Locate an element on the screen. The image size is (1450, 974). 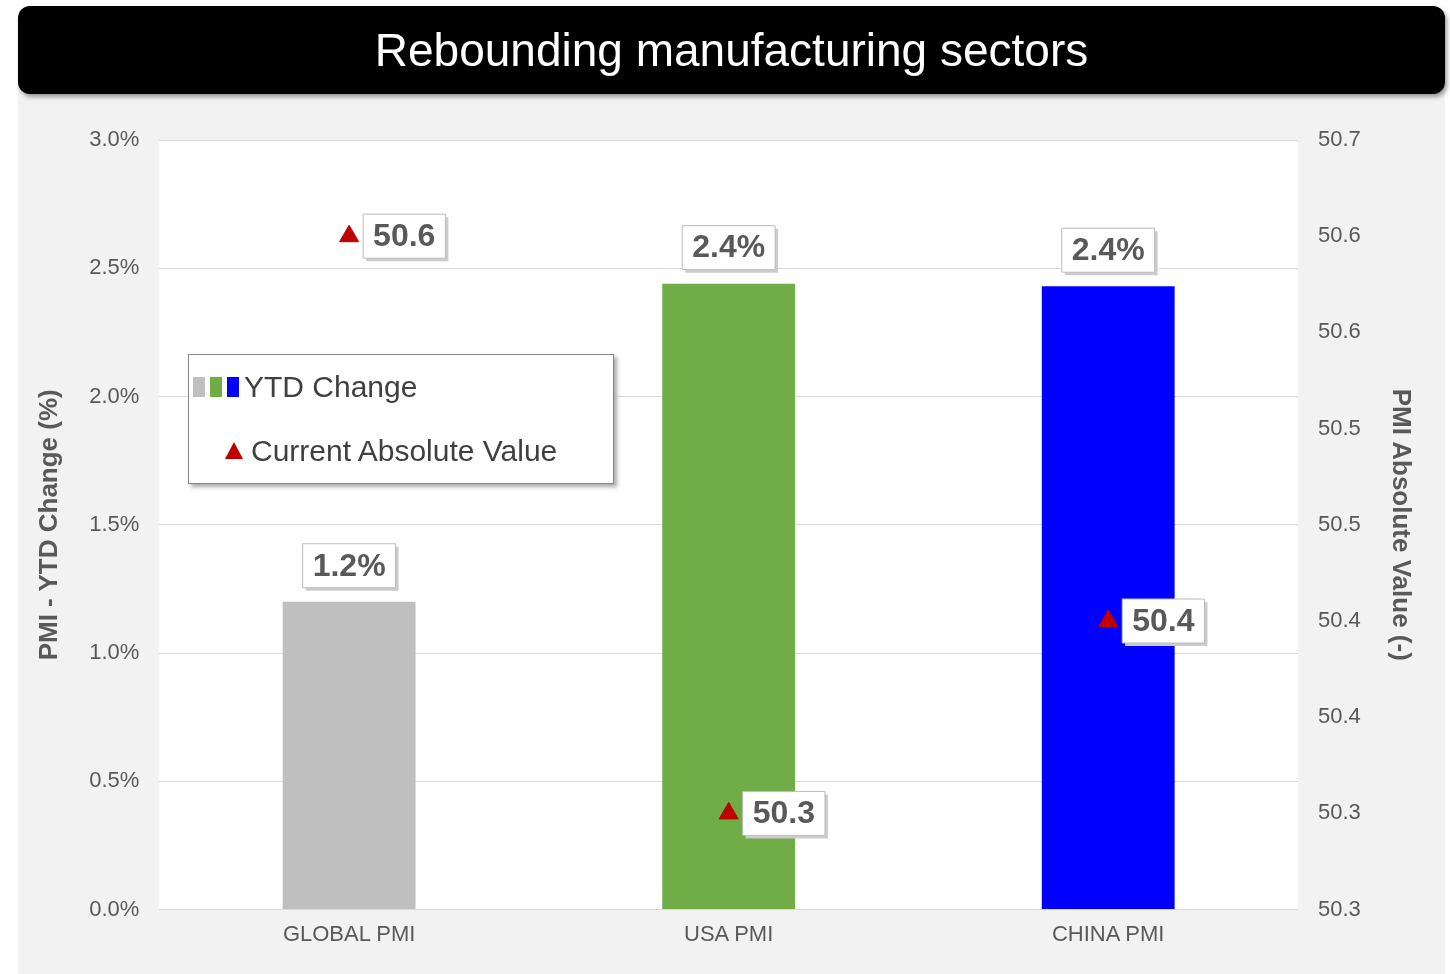
y-tick-label: 3.0% is located at coordinates (114, 139).